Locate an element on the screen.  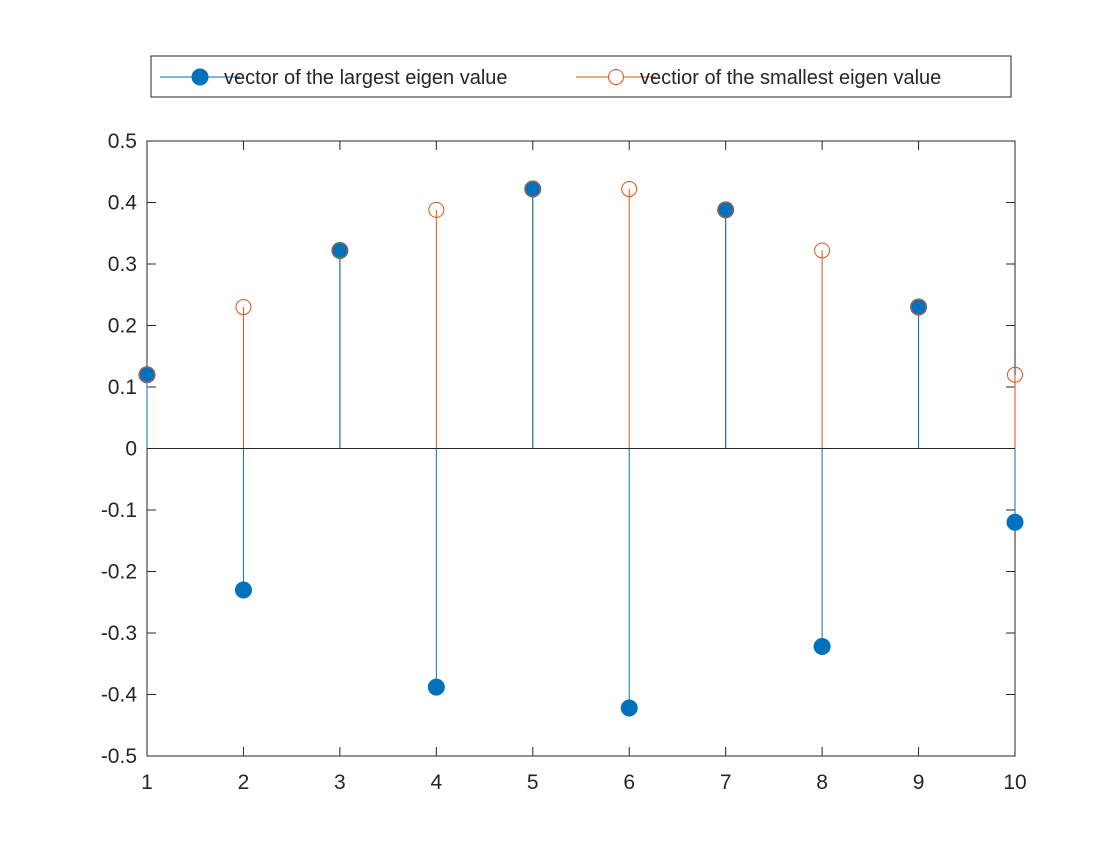
legend-series-1-marker is located at coordinates (200, 77).